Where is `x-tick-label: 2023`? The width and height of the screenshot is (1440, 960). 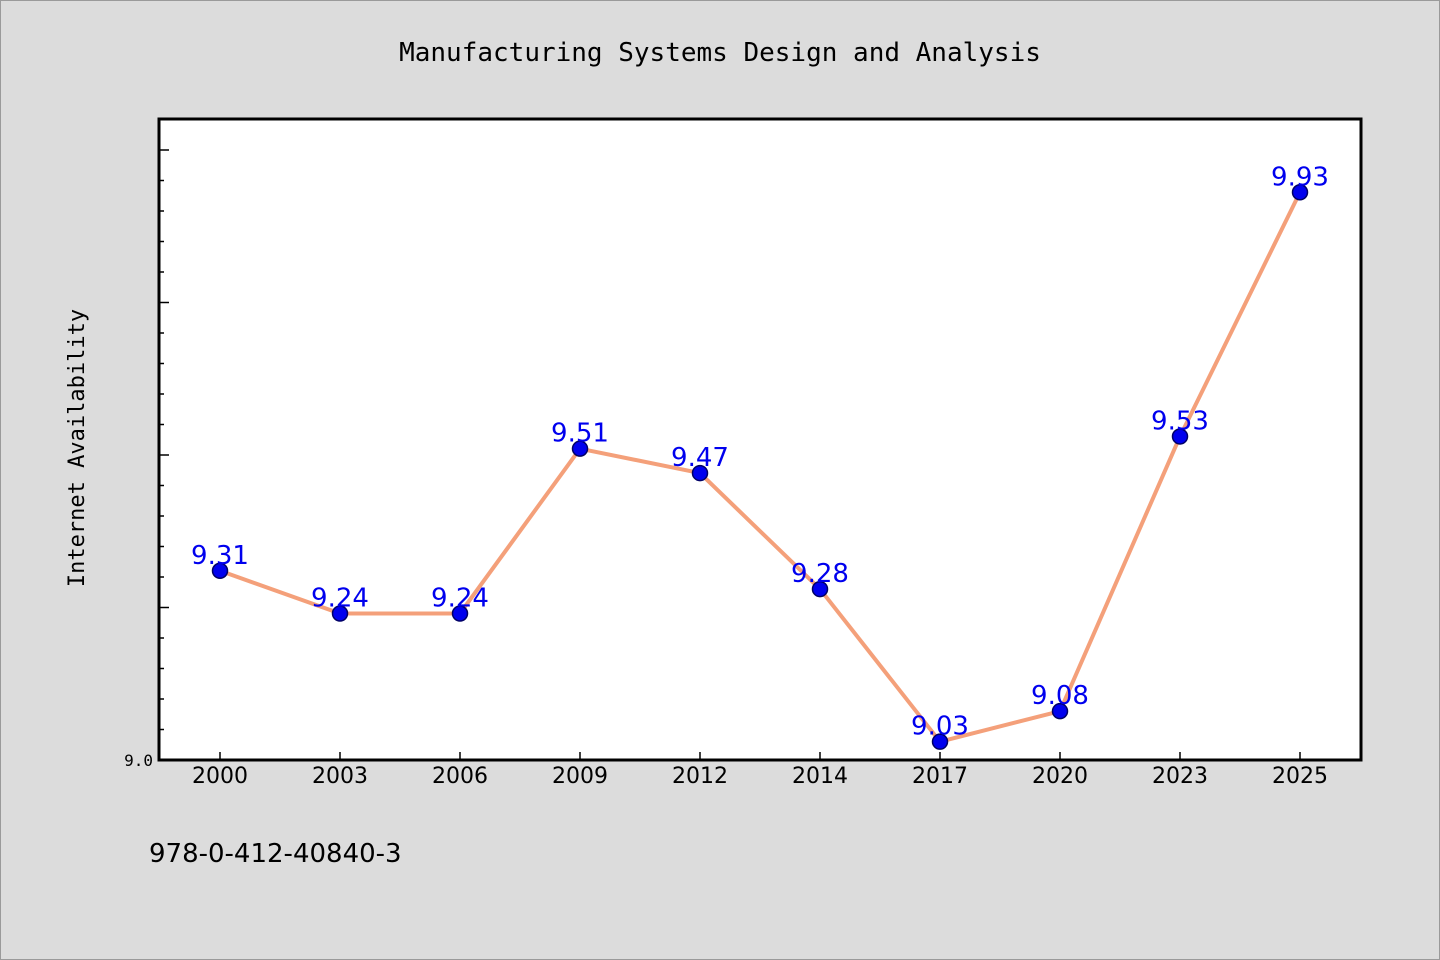
x-tick-label: 2023 is located at coordinates (1180, 776).